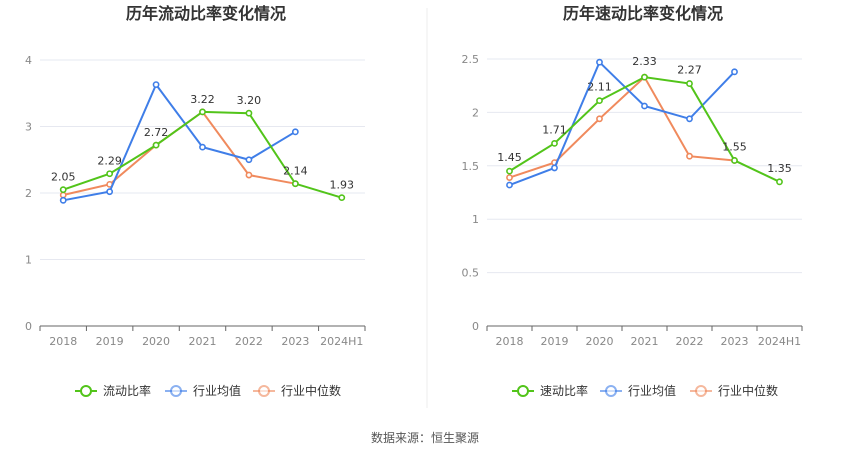 The image size is (850, 459). What do you see at coordinates (206, 13) in the screenshot?
I see `chart-title: 历年流动比率变化情况` at bounding box center [206, 13].